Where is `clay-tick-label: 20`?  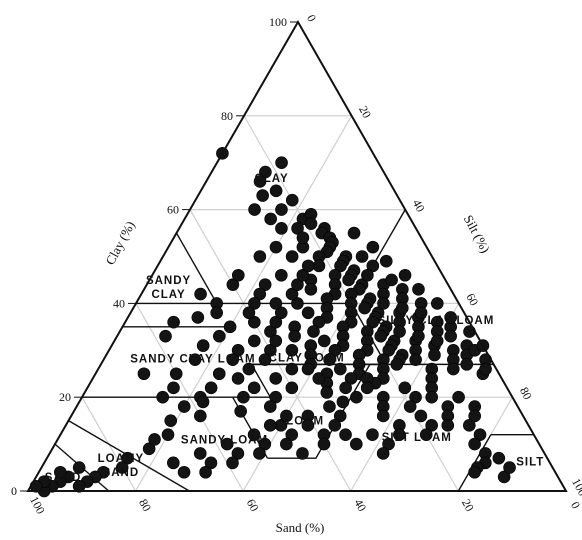 clay-tick-label: 20 is located at coordinates (65, 397).